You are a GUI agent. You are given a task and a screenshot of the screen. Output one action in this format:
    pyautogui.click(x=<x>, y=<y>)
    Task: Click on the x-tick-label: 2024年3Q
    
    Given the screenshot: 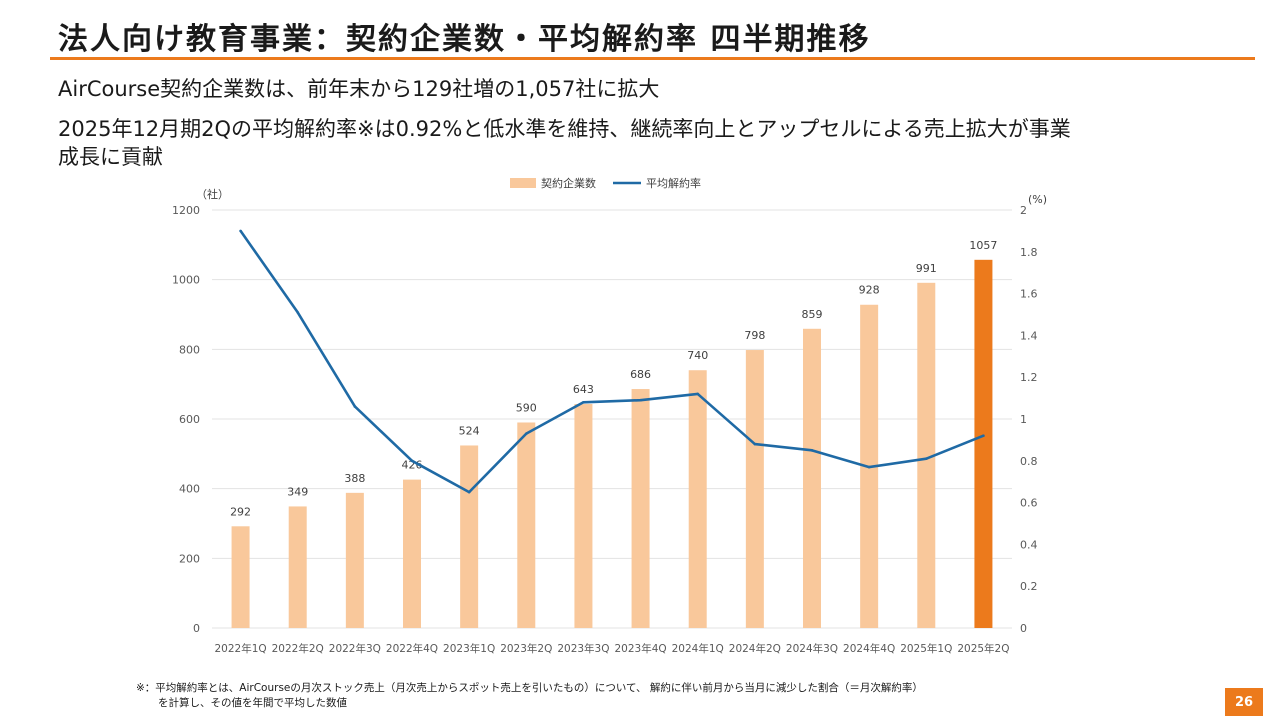 What is the action you would take?
    pyautogui.click(x=812, y=648)
    